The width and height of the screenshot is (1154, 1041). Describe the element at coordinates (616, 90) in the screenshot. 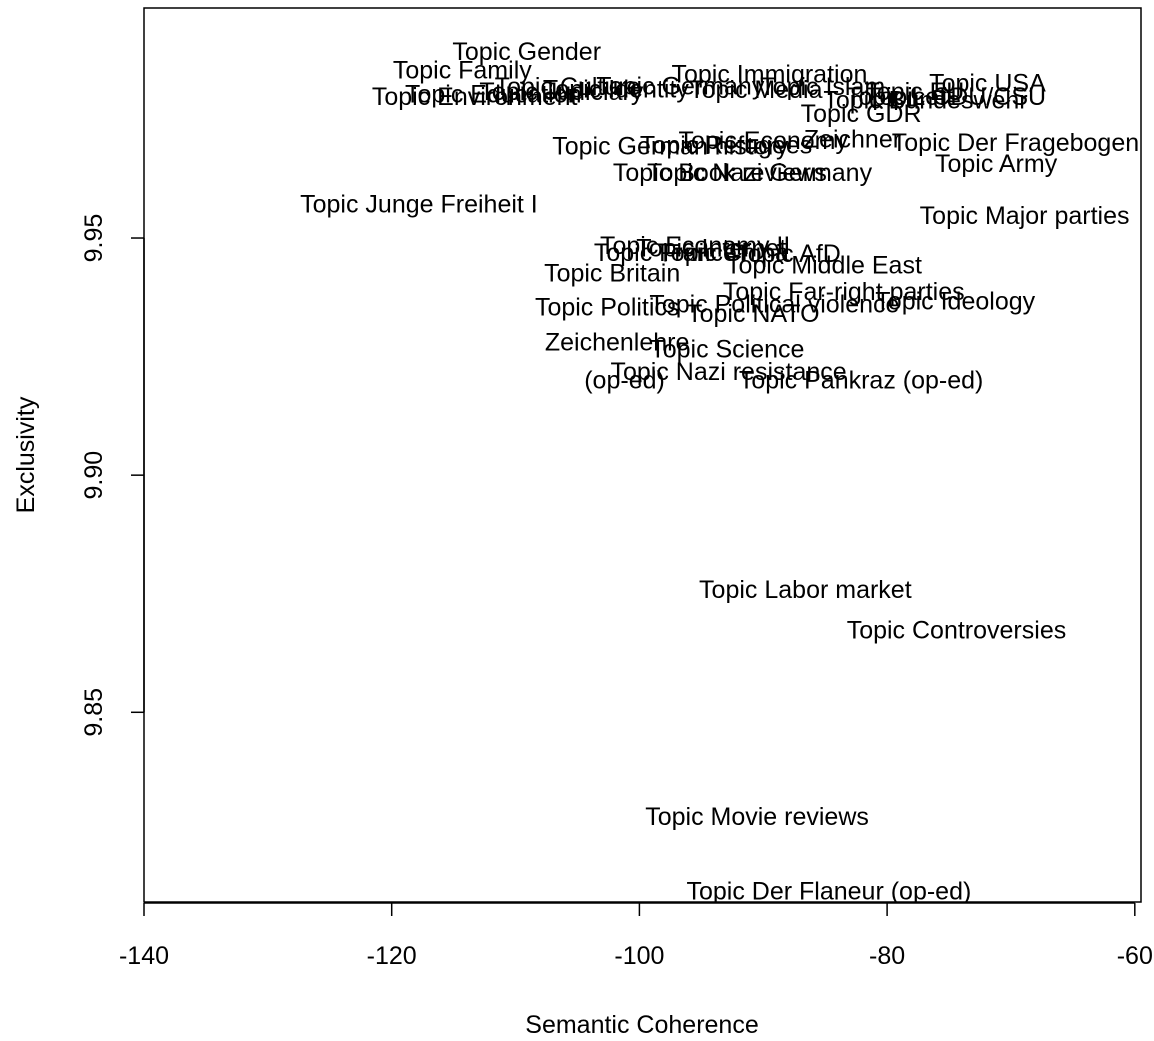

I see `point-label: Topic Identity` at that location.